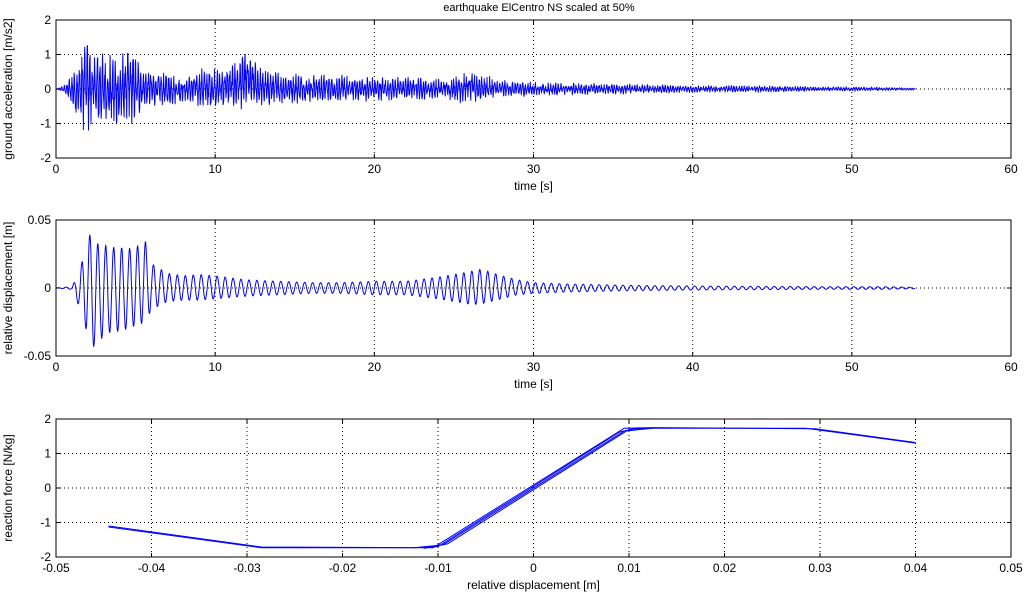  What do you see at coordinates (1011, 568) in the screenshot?
I see `x-tick-label: 0.05` at bounding box center [1011, 568].